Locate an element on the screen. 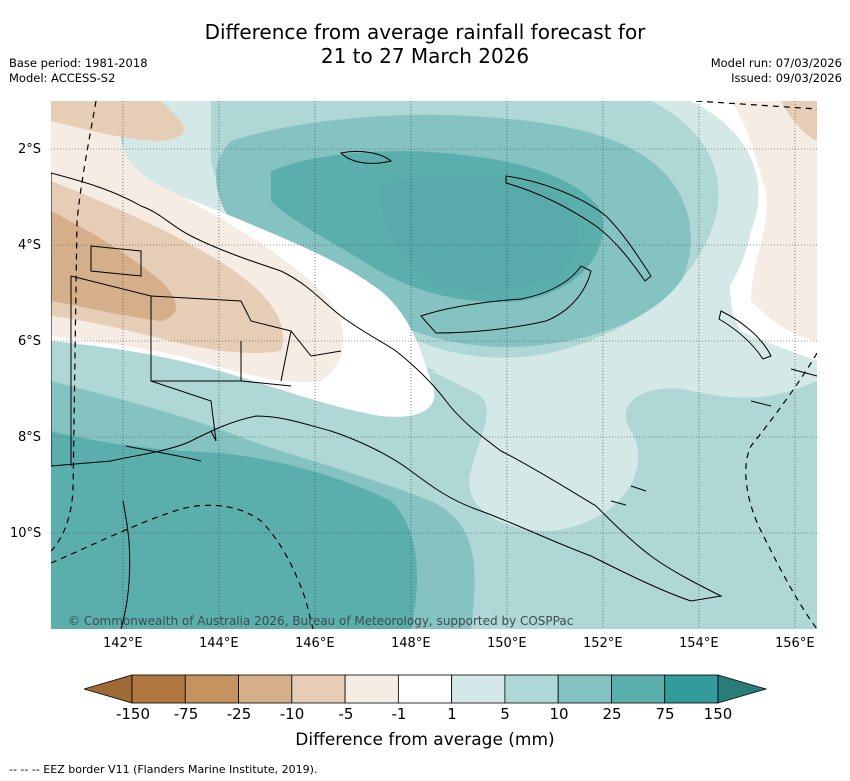 The image size is (850, 781). cb-label-m150: -150 is located at coordinates (133, 714).